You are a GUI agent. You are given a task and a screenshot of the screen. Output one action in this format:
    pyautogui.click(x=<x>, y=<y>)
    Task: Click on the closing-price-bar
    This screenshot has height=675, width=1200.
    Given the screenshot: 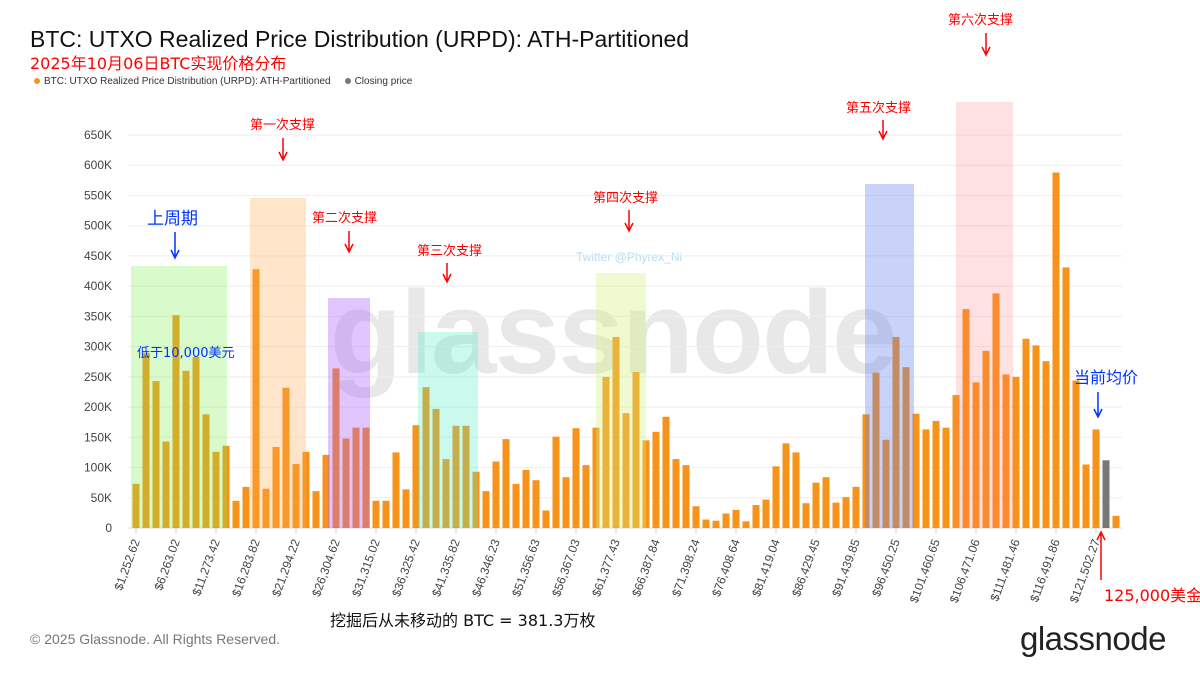 What is the action you would take?
    pyautogui.click(x=1106, y=494)
    